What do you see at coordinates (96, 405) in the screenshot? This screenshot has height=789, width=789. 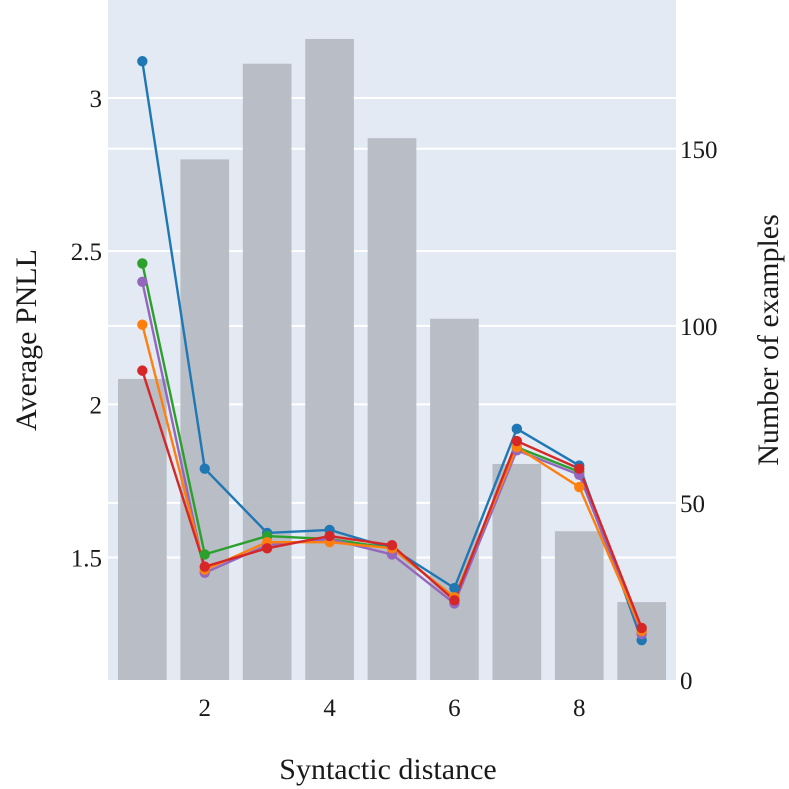 I see `y-left-tick-label: 2` at bounding box center [96, 405].